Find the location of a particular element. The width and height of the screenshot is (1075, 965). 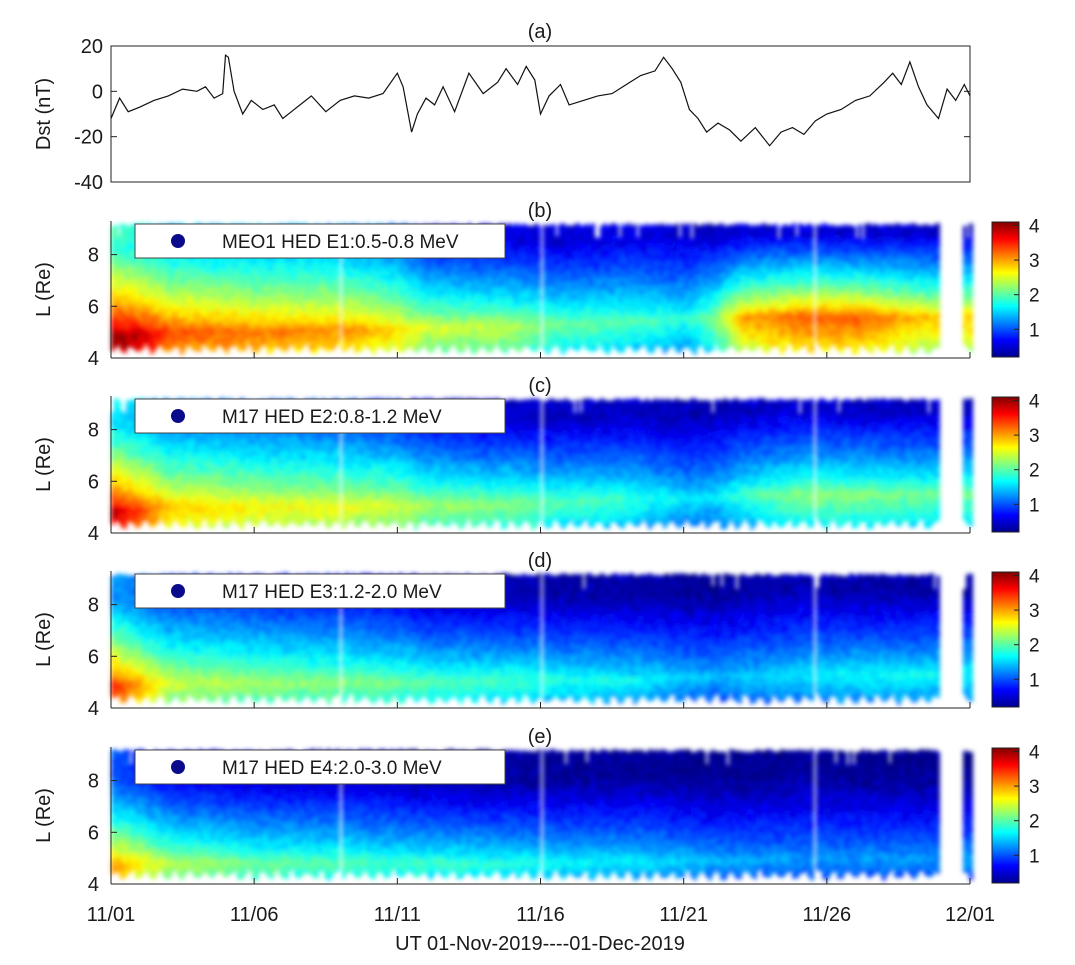

panel-label-a: (a) is located at coordinates (540, 32).